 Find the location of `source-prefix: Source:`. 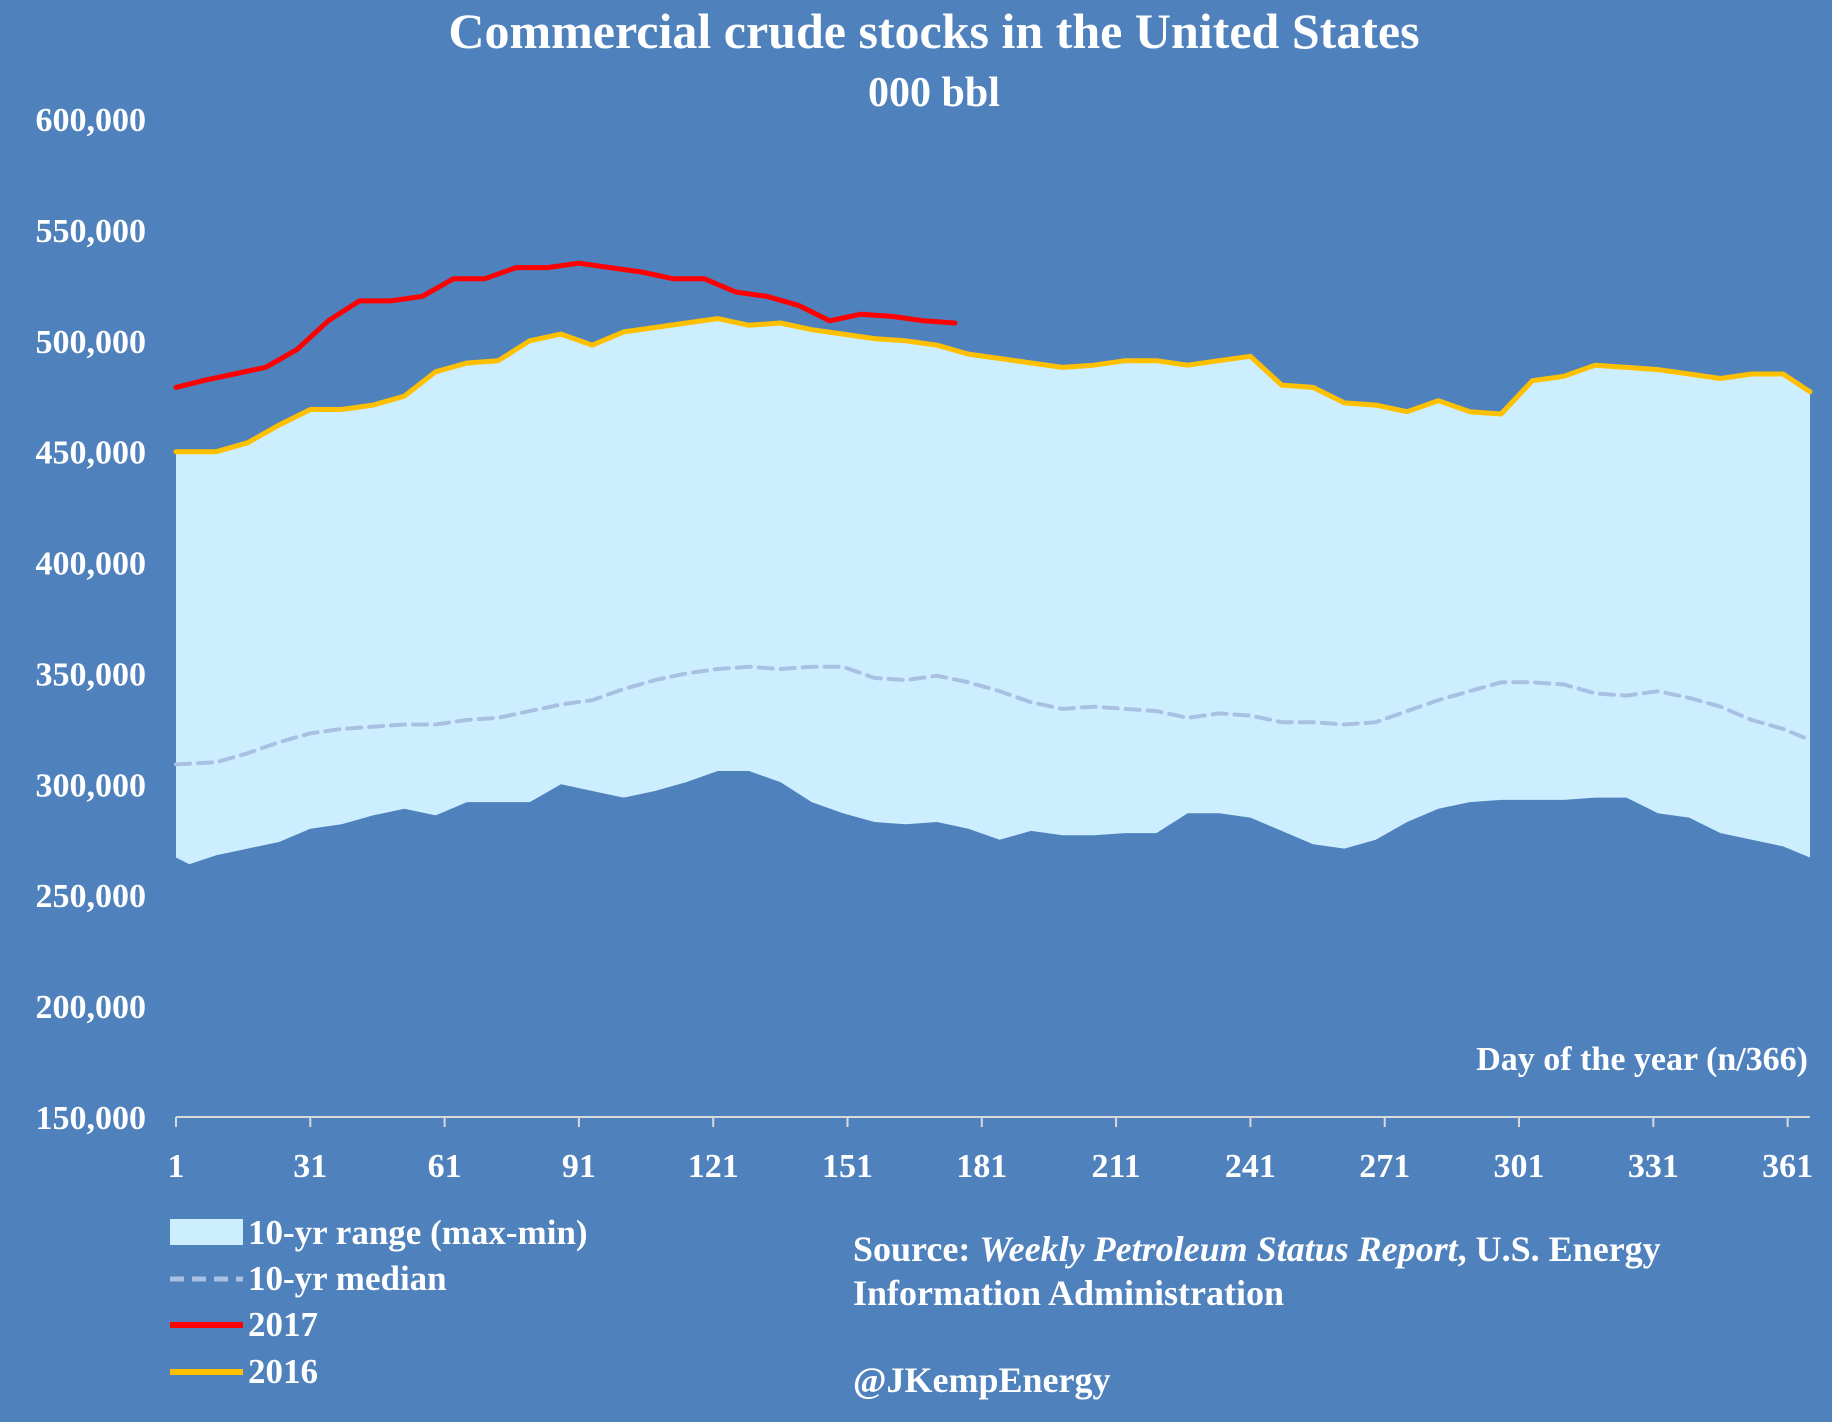

source-prefix: Source: is located at coordinates (916, 1249).